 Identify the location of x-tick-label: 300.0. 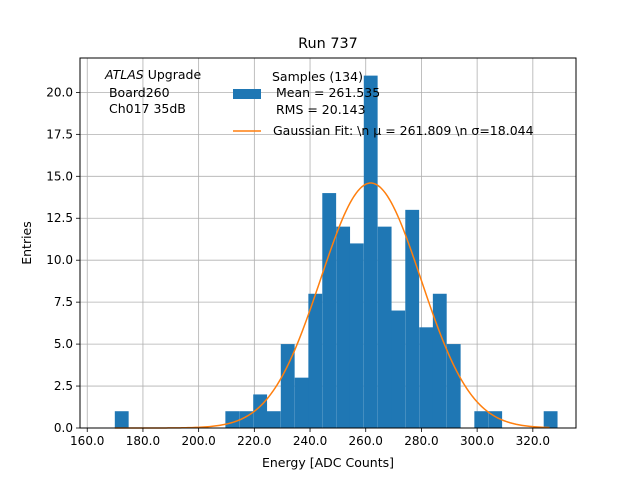
(477, 441).